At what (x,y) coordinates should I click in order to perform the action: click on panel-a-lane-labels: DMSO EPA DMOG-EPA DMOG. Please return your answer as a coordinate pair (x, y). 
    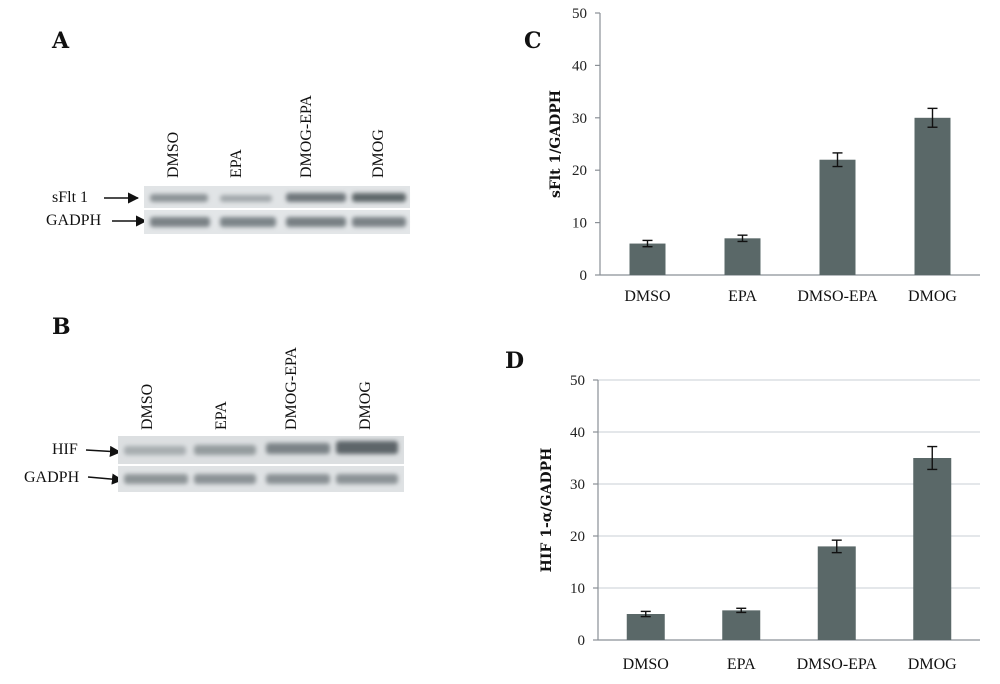
    Looking at the image, I should click on (276, 136).